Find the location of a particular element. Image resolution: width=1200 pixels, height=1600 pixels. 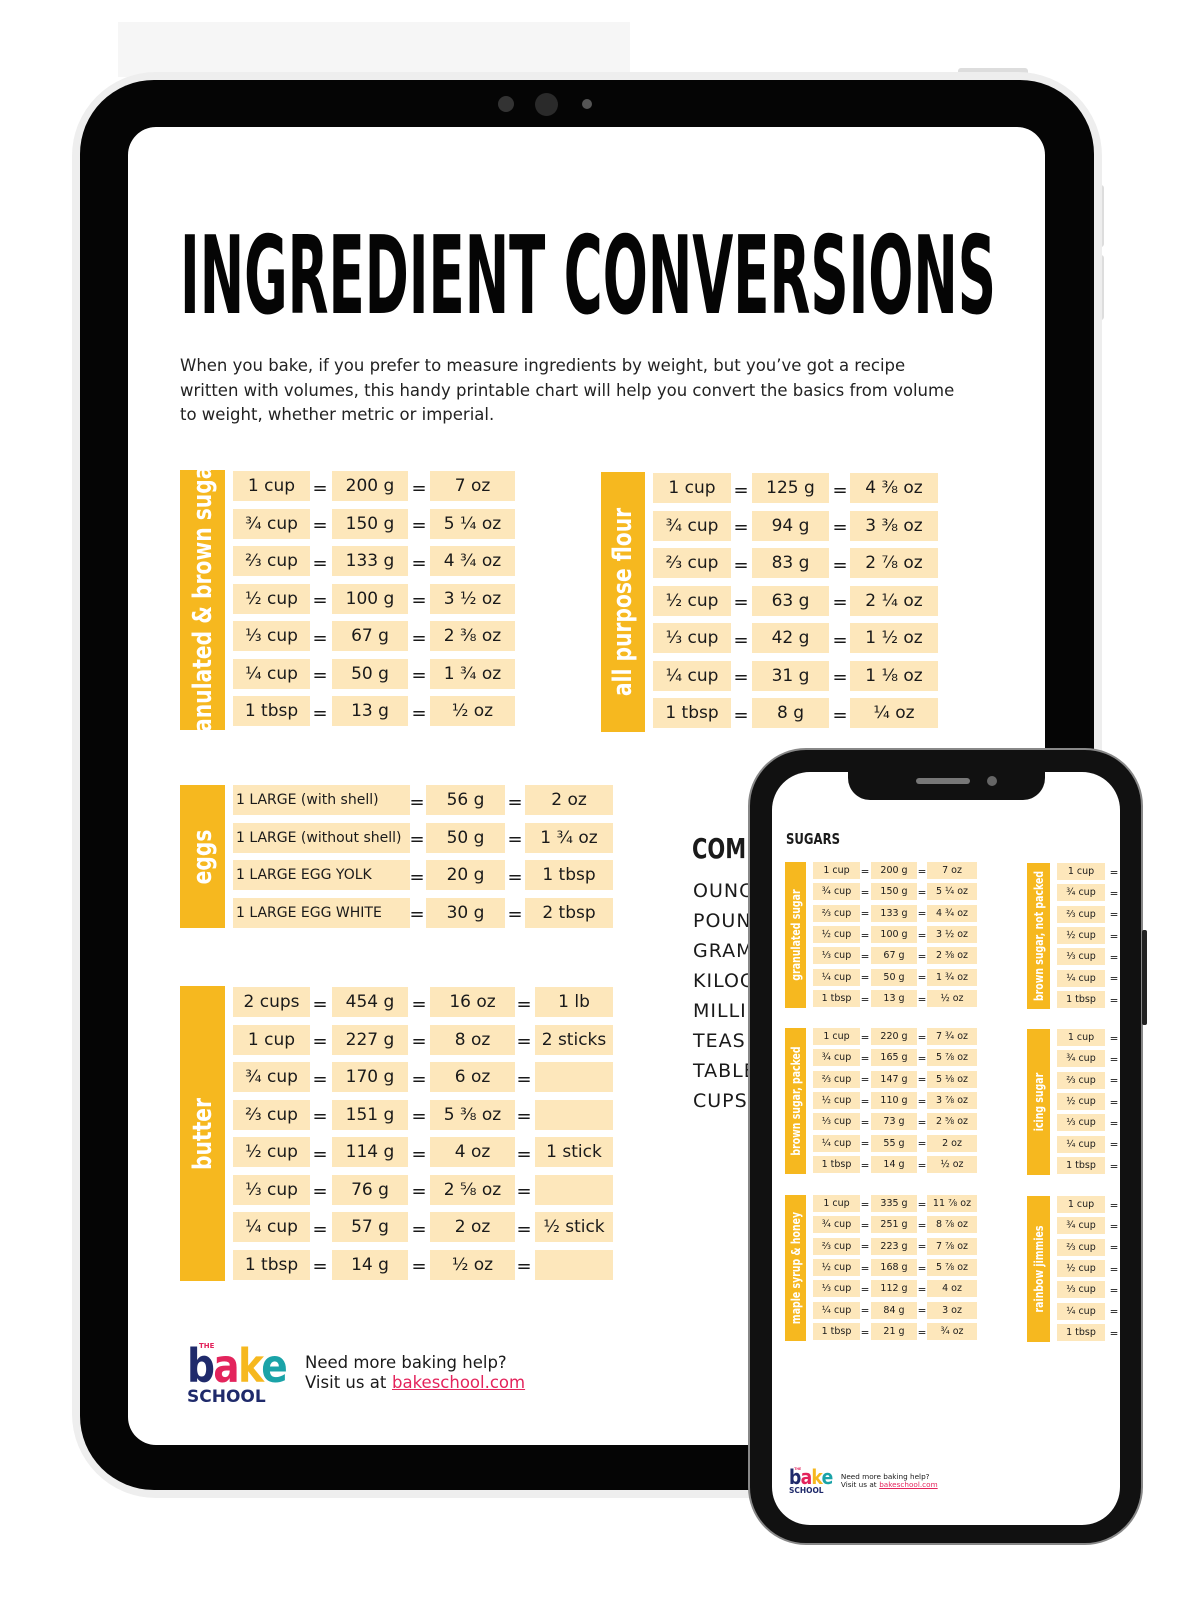

table-cell: ⅔ cup is located at coordinates (1081, 1080).